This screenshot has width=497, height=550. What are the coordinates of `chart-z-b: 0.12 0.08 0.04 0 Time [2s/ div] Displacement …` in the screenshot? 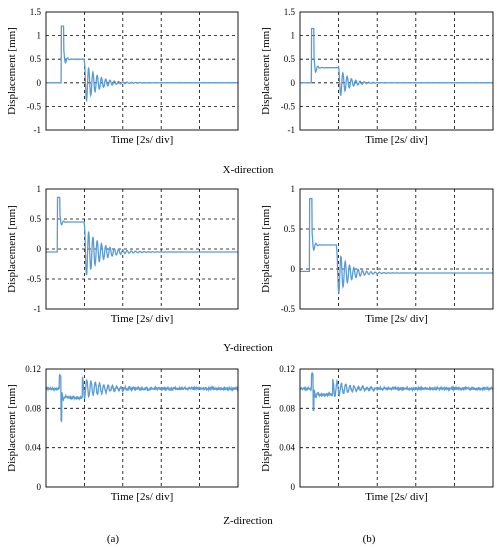 It's located at (377, 433).